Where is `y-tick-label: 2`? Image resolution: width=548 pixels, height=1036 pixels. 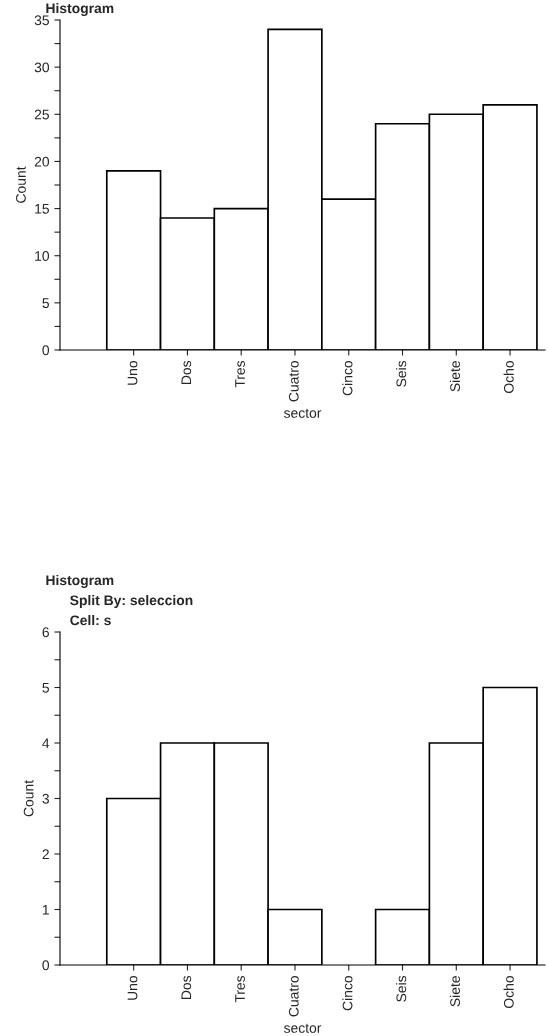
y-tick-label: 2 is located at coordinates (45, 854).